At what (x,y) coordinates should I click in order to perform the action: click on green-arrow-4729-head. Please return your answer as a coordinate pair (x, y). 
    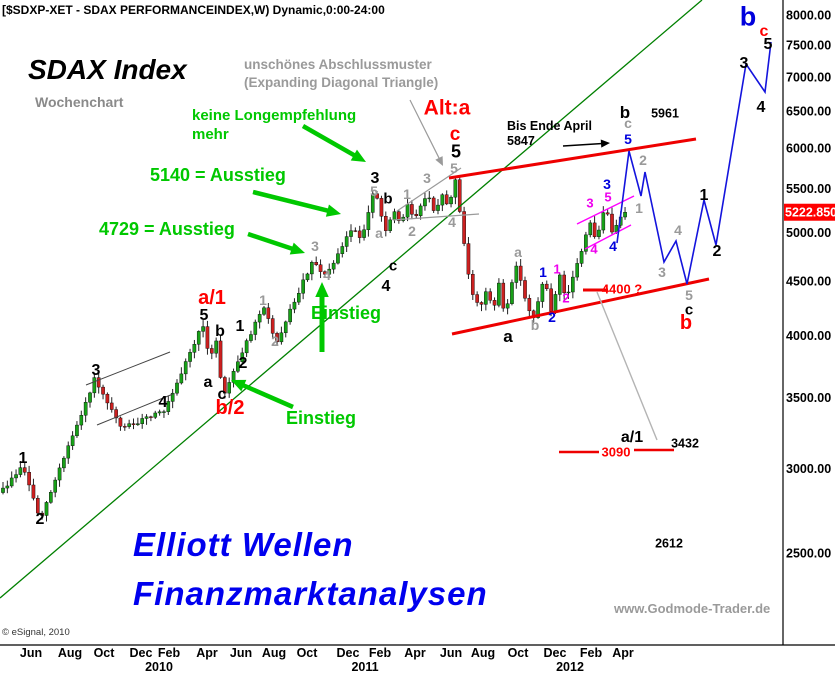
    Looking at the image, I should click on (297, 248).